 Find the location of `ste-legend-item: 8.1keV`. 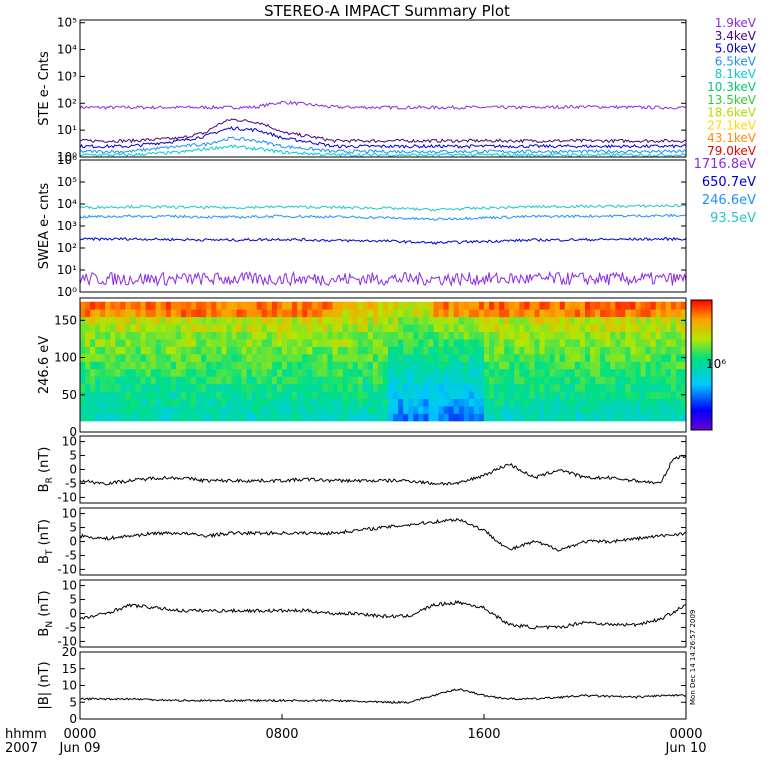

ste-legend-item: 8.1keV is located at coordinates (736, 74).